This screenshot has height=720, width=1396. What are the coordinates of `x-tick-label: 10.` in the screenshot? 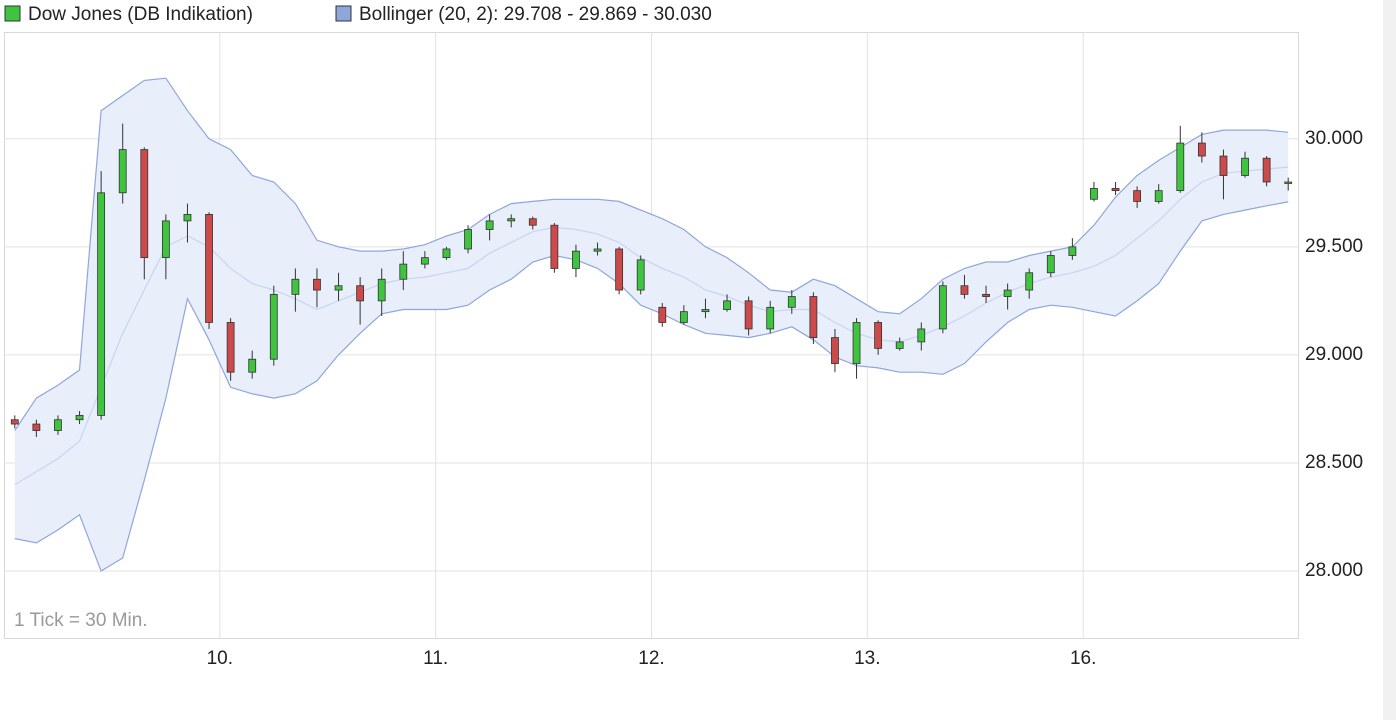 It's located at (220, 658).